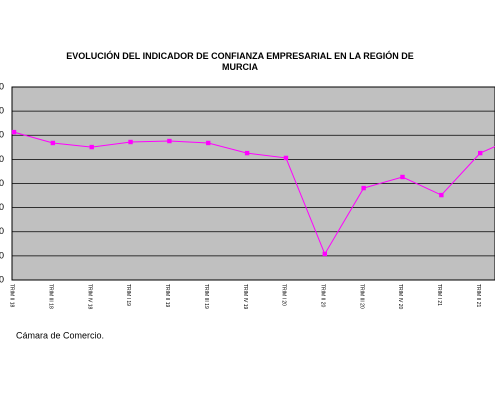 The image size is (495, 400). What do you see at coordinates (128, 295) in the screenshot?
I see `x-tick-label: TRIM I 19` at bounding box center [128, 295].